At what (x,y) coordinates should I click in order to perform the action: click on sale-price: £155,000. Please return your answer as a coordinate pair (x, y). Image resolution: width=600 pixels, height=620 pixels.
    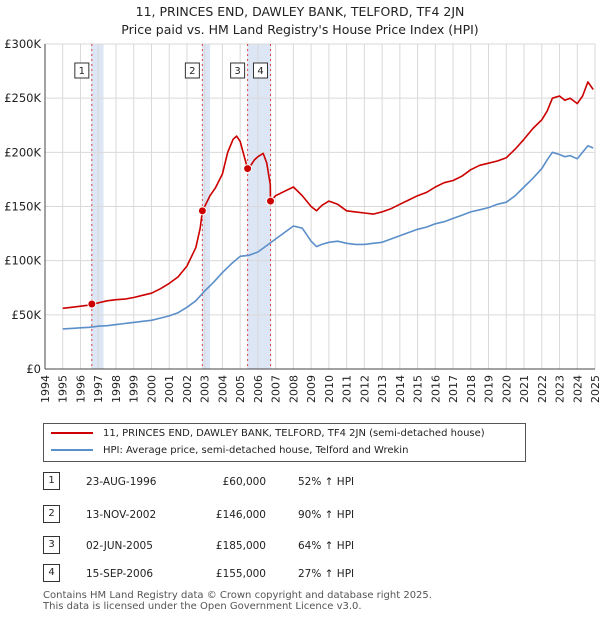
    Looking at the image, I should click on (240, 574).